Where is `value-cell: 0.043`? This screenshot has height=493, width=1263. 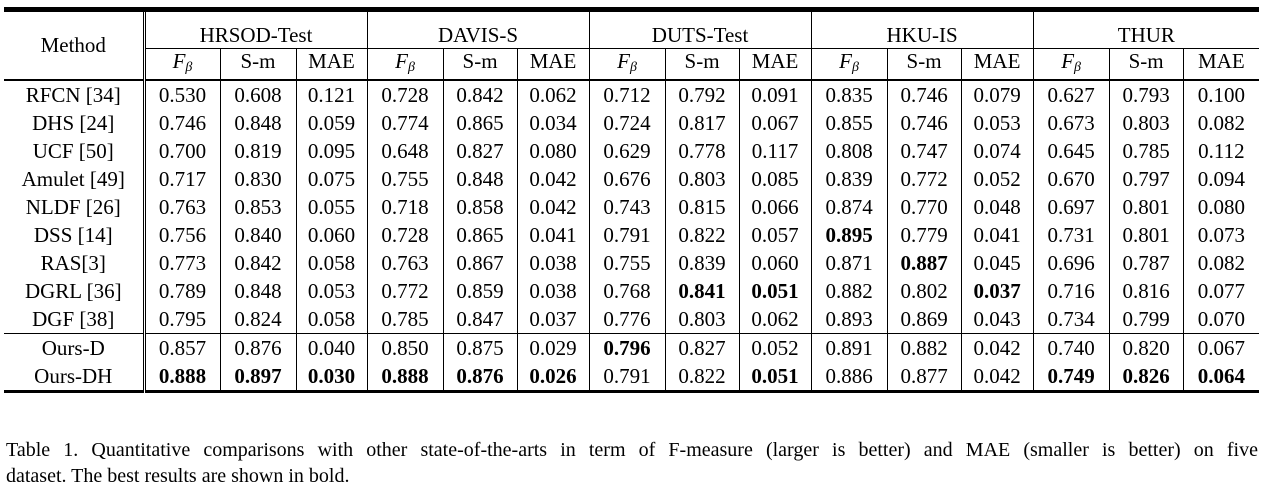 value-cell: 0.043 is located at coordinates (997, 319).